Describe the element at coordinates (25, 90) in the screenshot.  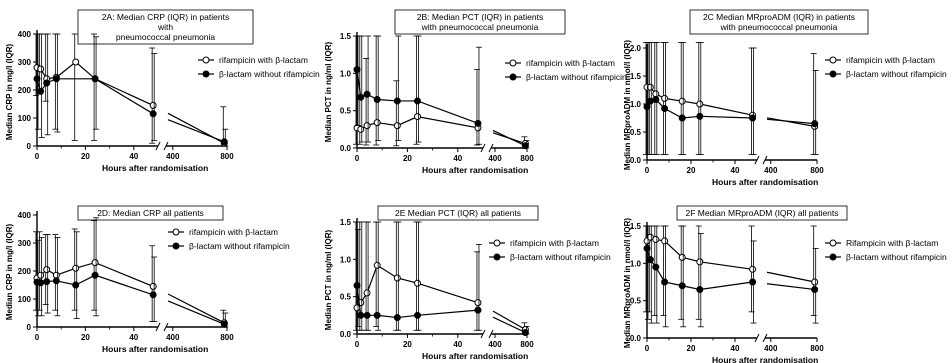
I see `y-tick-label: 200` at that location.